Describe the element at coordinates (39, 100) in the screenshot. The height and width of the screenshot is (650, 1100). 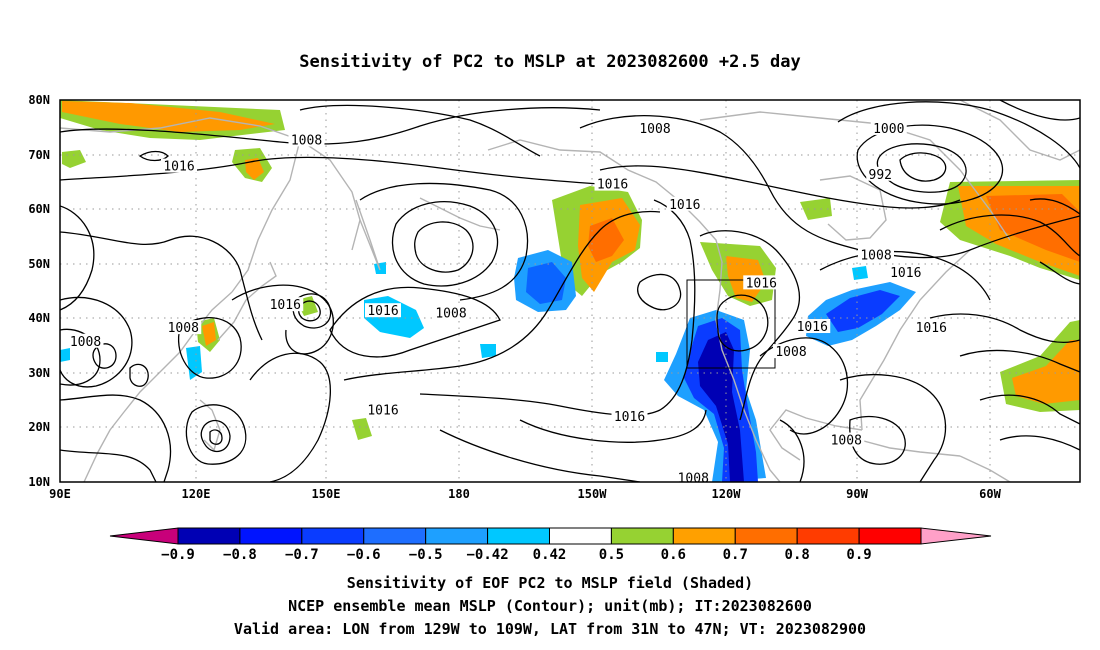
I see `lat-label: 80N` at that location.